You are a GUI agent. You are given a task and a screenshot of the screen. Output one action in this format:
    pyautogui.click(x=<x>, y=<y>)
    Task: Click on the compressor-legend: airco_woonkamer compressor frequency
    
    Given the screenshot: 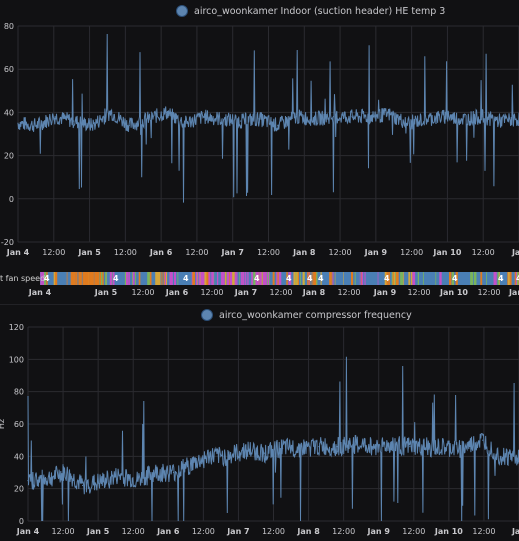 What is the action you would take?
    pyautogui.click(x=306, y=315)
    